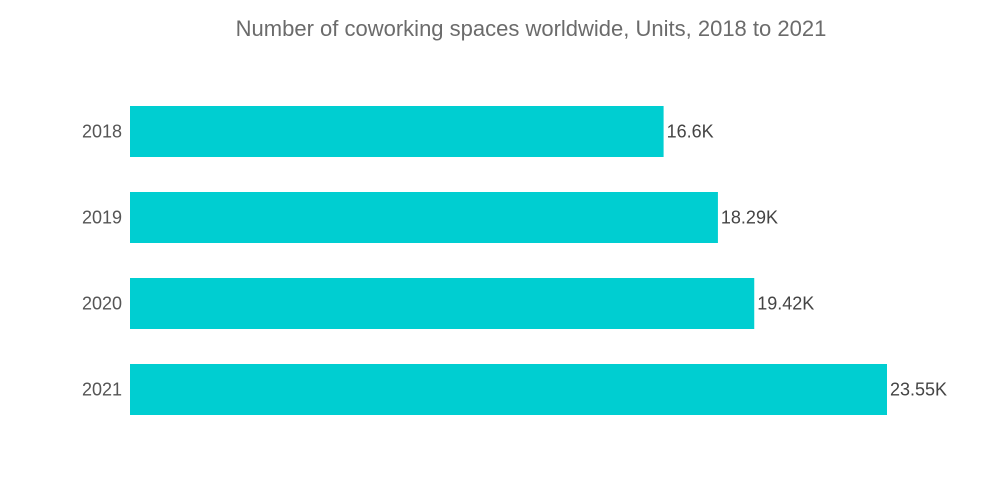 This screenshot has height=504, width=1000. Describe the element at coordinates (397, 131) in the screenshot. I see `bar-2018` at that location.